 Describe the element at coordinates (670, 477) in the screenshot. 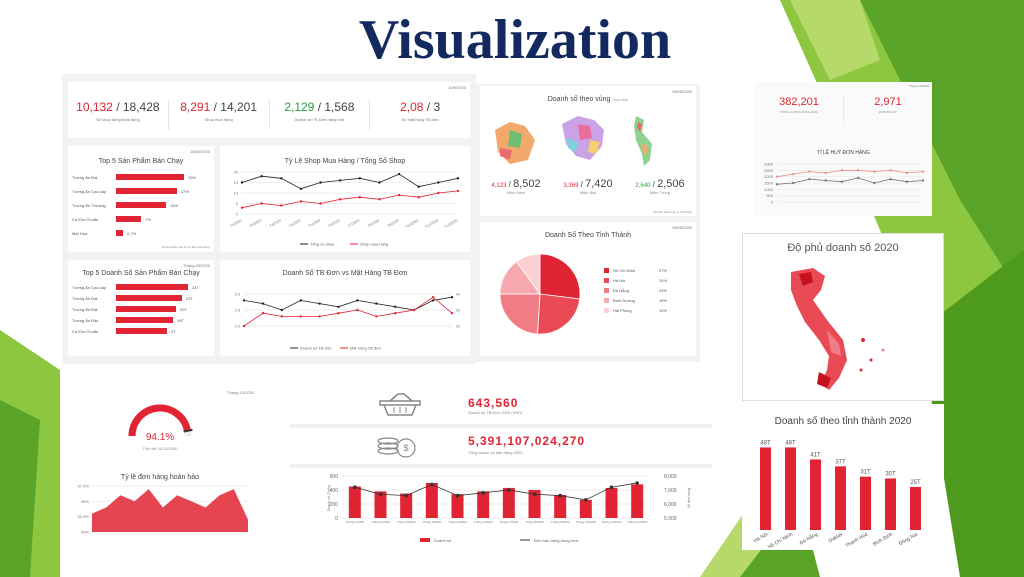

I see `y2-tick-label: 8,000` at that location.